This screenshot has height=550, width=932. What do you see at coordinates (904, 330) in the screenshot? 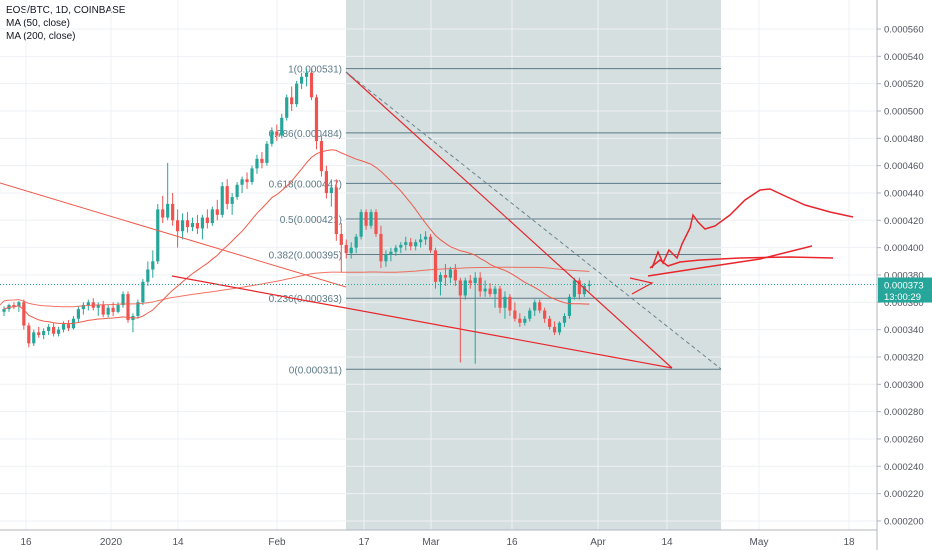
I see `y-tick-label: 0.000340` at bounding box center [904, 330].